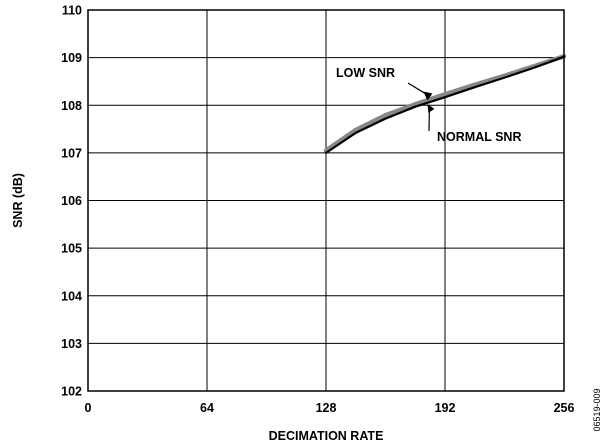  Describe the element at coordinates (445, 408) in the screenshot. I see `x-tick-label: 192` at that location.